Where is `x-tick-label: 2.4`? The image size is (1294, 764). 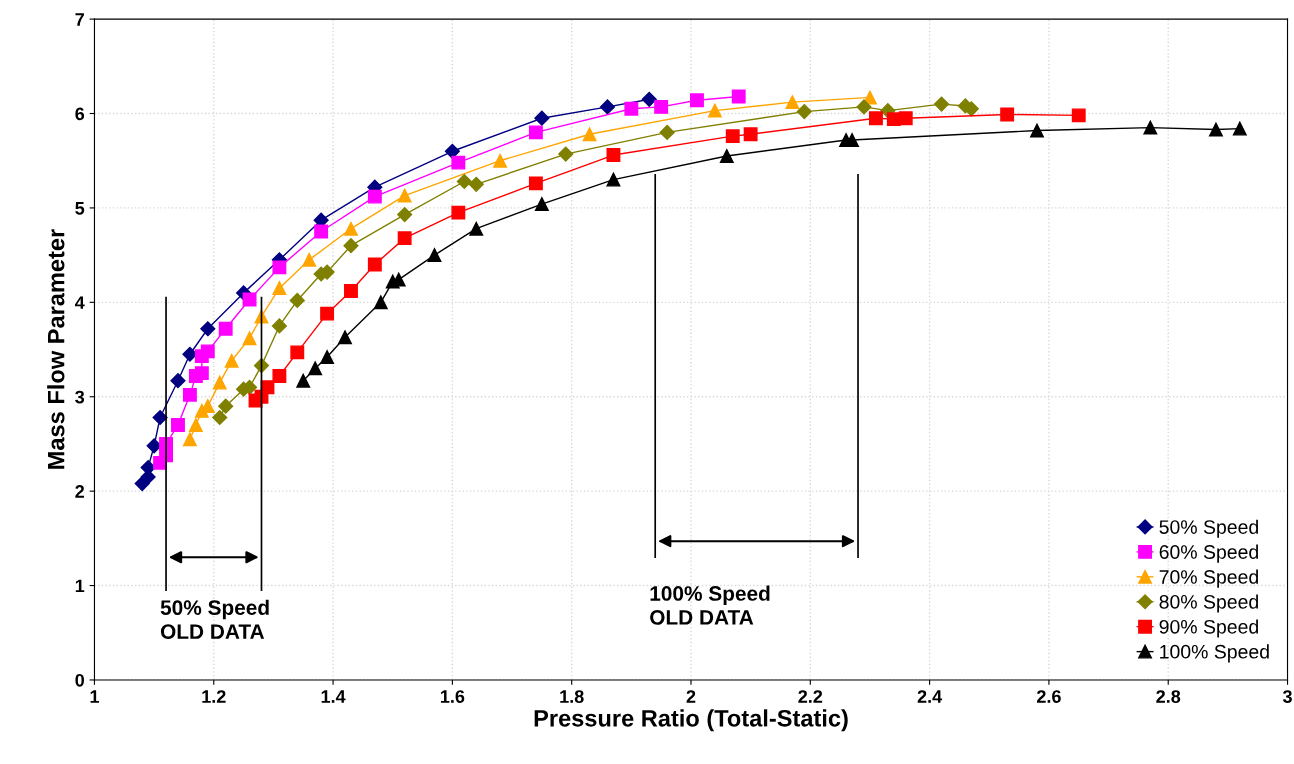
x-tick-label: 2.4 is located at coordinates (930, 696).